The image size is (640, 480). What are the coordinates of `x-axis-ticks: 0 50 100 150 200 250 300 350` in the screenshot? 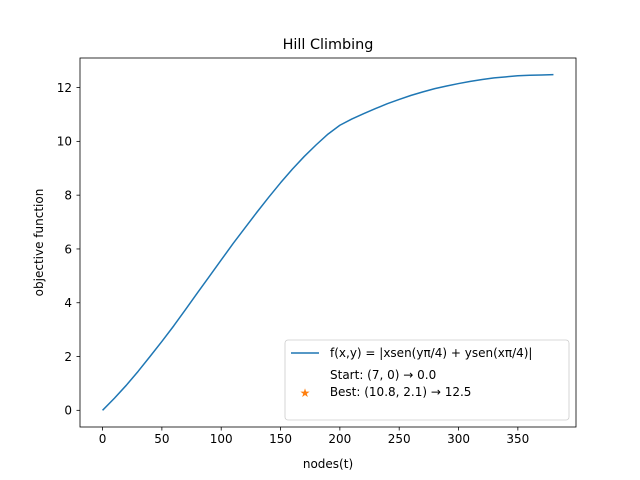 It's located at (314, 436).